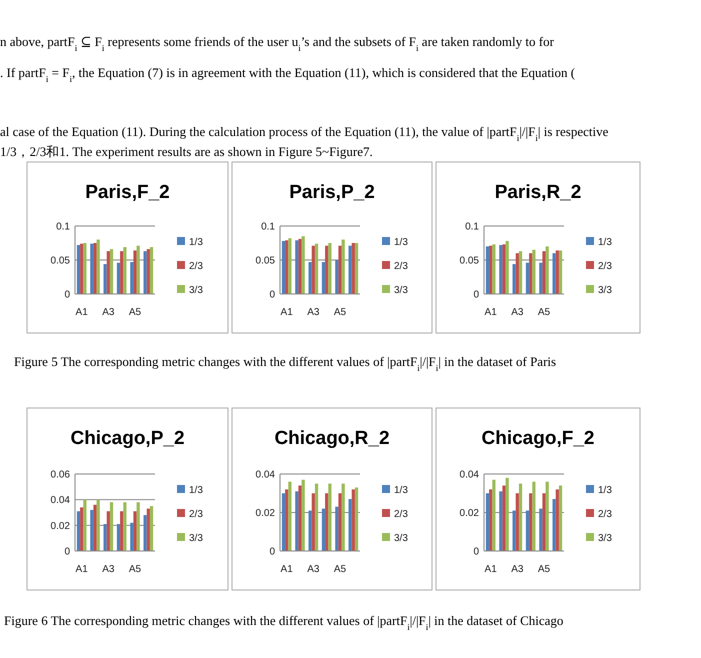 The image size is (701, 658). Describe the element at coordinates (304, 133) in the screenshot. I see `text: al case of the Equation (11). During the calculation process of the Equation (11), the value of |partF$_{i}$|/|F$_{i}$| is respective` at that location.